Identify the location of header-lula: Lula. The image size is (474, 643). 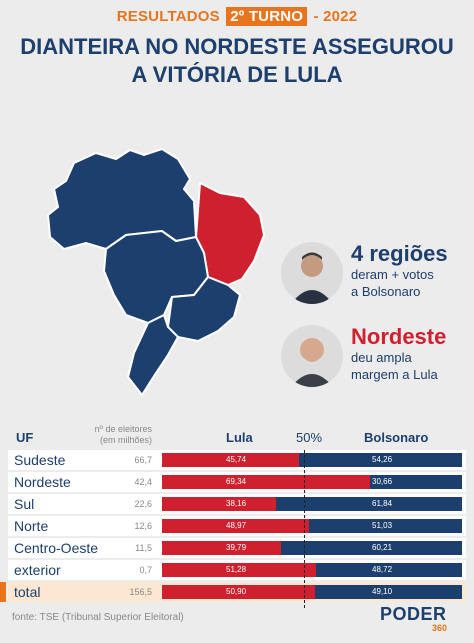
(239, 437).